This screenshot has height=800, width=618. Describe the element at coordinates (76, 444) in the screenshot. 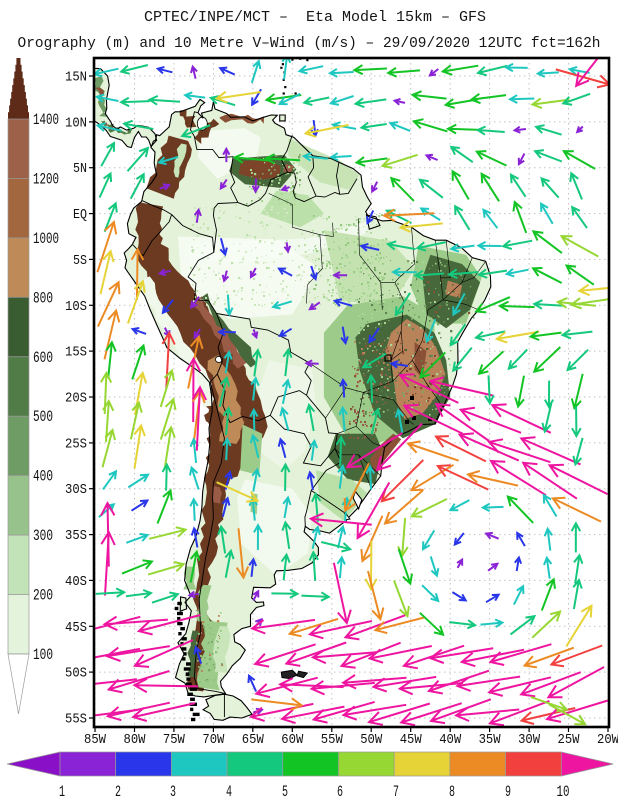

I see `svg-text: 25S` at that location.